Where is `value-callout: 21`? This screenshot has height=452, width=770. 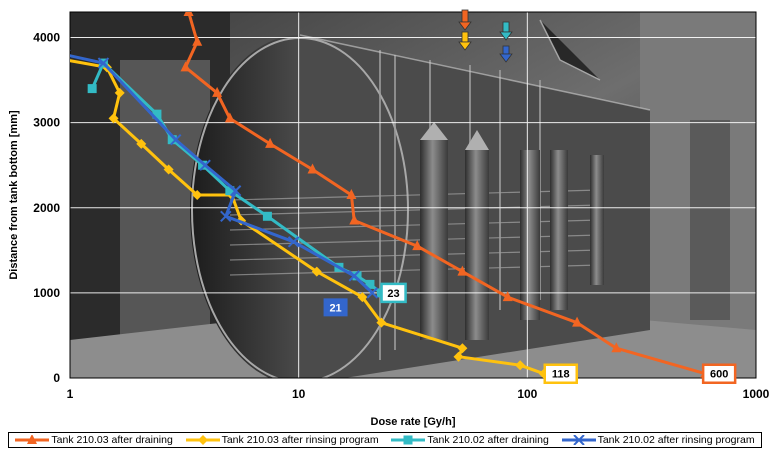 value-callout: 21 is located at coordinates (335, 307).